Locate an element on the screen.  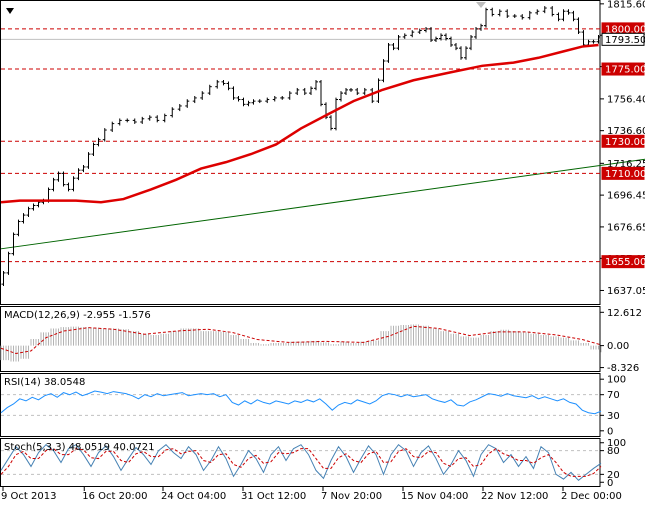
level-label: 1710.00 is located at coordinates (625, 174).